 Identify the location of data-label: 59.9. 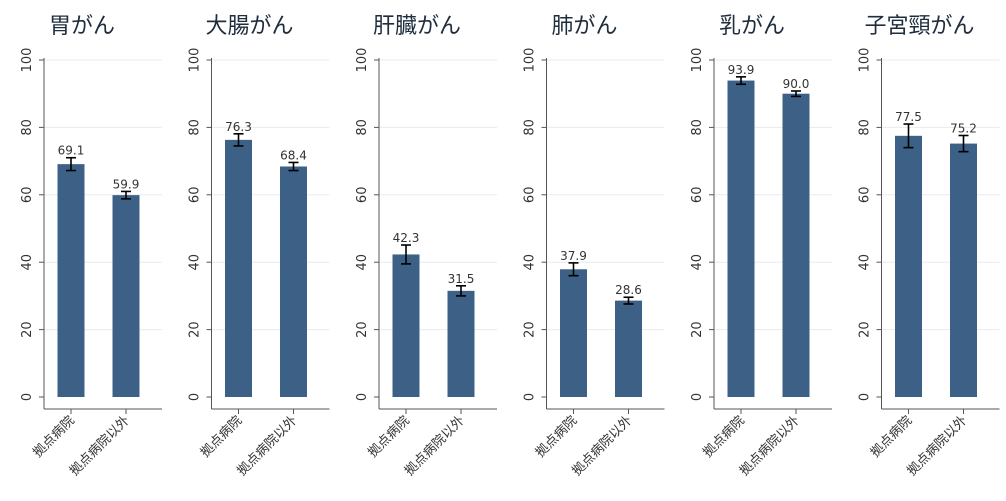
(126, 184).